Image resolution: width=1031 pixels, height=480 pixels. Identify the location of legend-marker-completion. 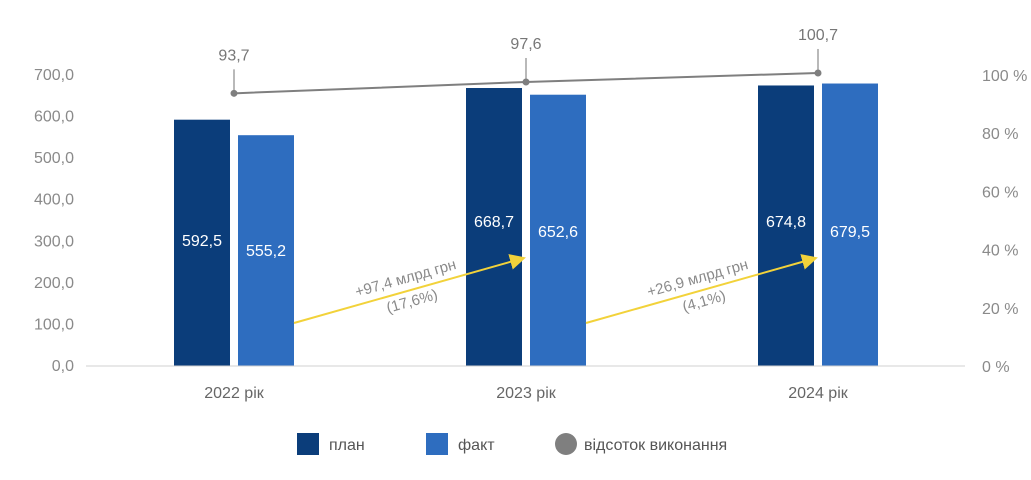
(566, 444).